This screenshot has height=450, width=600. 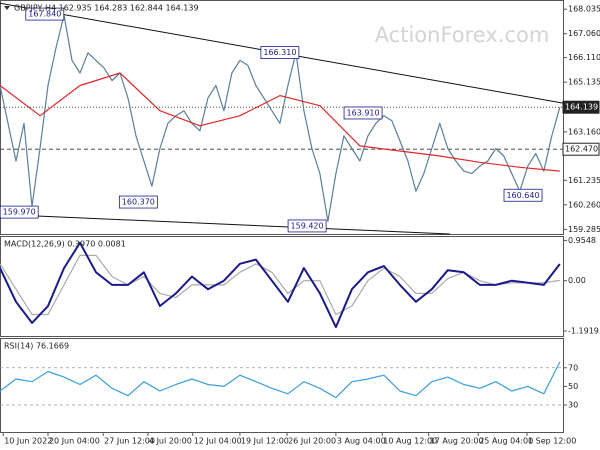 I want to click on x-tick-label: 4 Jul 20:00, so click(x=170, y=441).